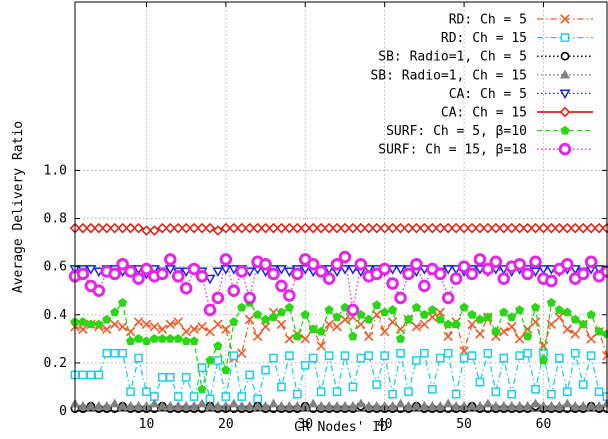 The height and width of the screenshot is (439, 608). What do you see at coordinates (452, 150) in the screenshot?
I see `legend-label: SURF: Ch = 15, β=18` at bounding box center [452, 150].